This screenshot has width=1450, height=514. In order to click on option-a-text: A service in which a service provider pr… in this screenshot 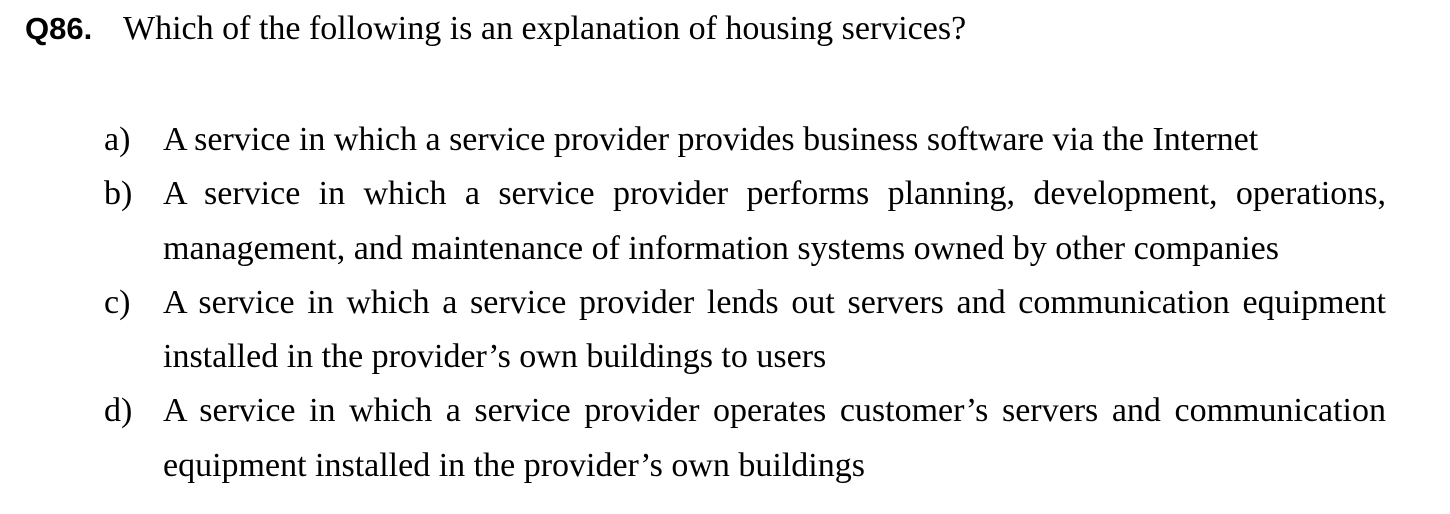, I will do `click(711, 139)`.